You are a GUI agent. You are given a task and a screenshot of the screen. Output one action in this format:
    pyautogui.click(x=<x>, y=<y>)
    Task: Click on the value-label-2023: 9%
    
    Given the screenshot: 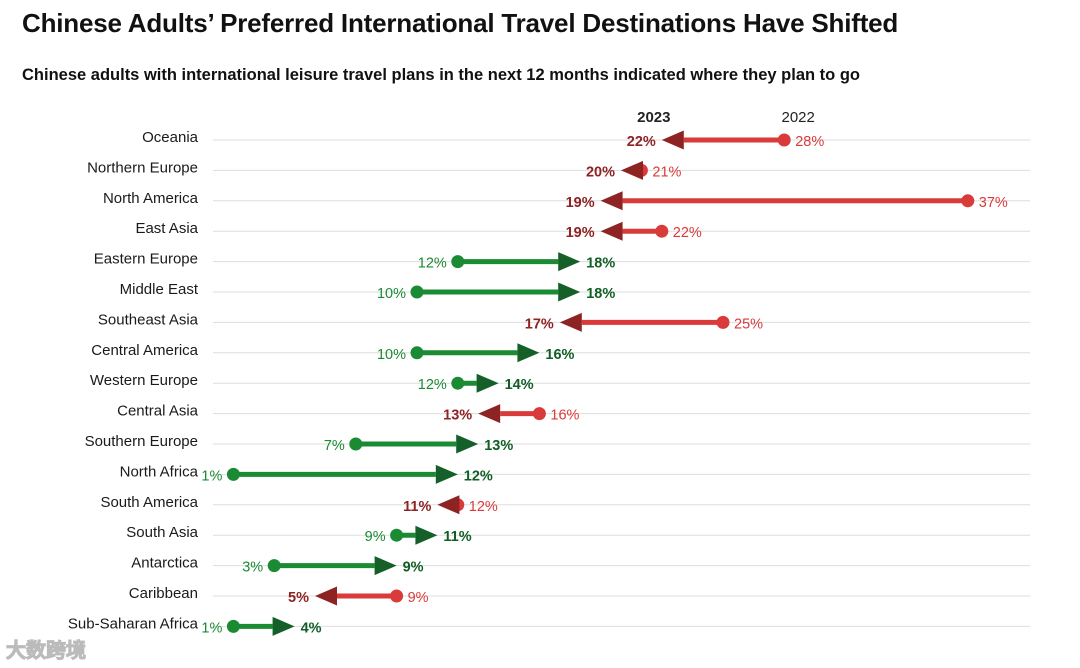 What is the action you would take?
    pyautogui.click(x=413, y=568)
    